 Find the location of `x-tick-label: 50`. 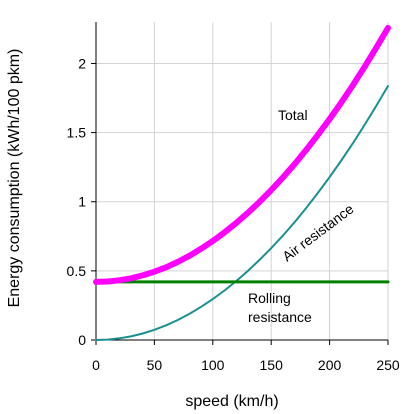

x-tick-label: 50 is located at coordinates (155, 365).